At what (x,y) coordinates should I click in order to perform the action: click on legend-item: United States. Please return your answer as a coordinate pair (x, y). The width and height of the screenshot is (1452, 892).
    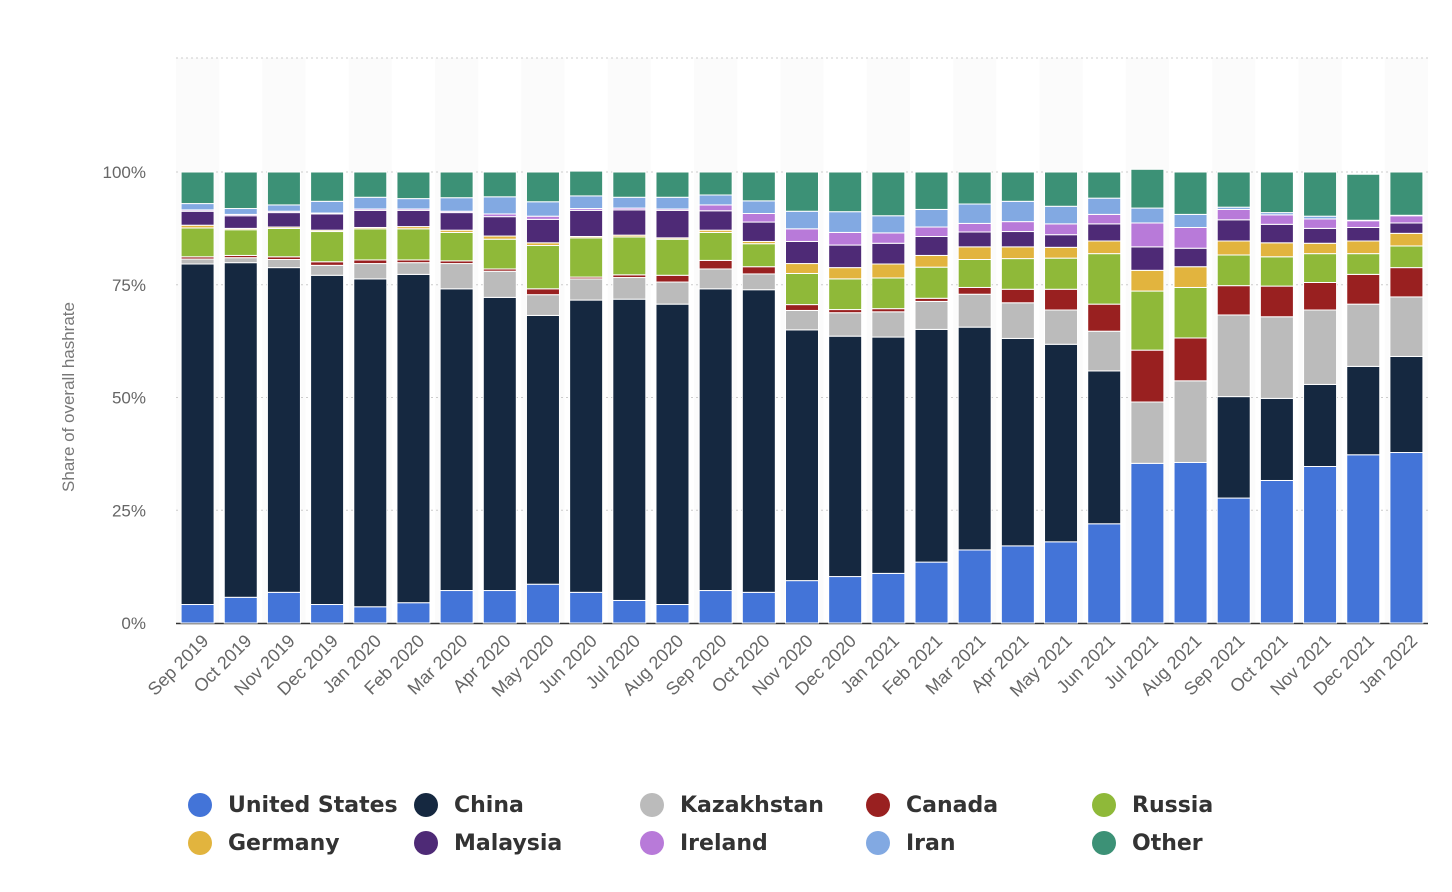
    Looking at the image, I should click on (293, 805).